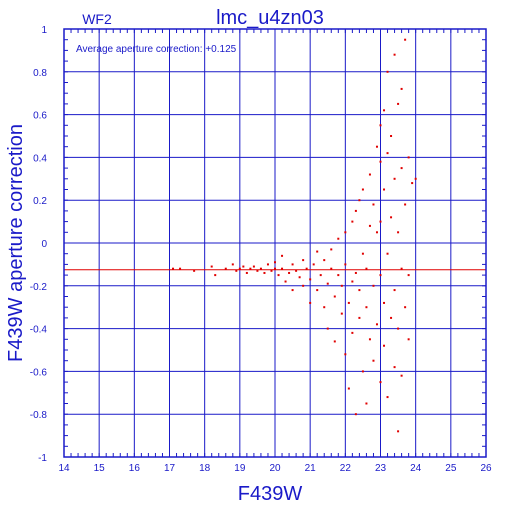  Describe the element at coordinates (381, 468) in the screenshot. I see `x-tick-label-9: 23` at that location.